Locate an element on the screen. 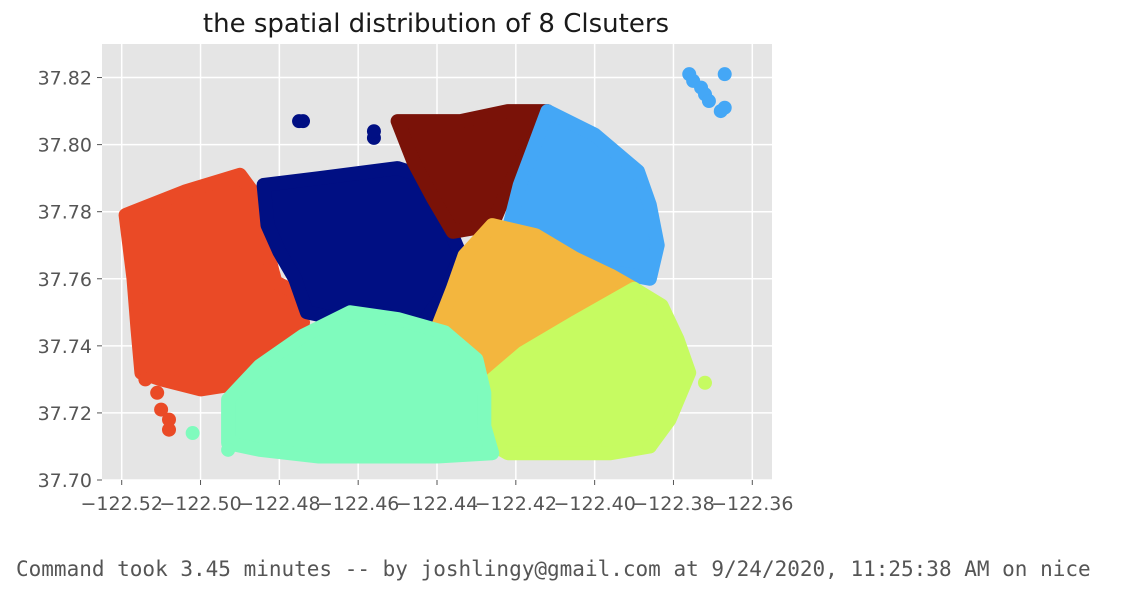 This screenshot has width=1148, height=596. y-tick-label: 37.72 is located at coordinates (65, 414).